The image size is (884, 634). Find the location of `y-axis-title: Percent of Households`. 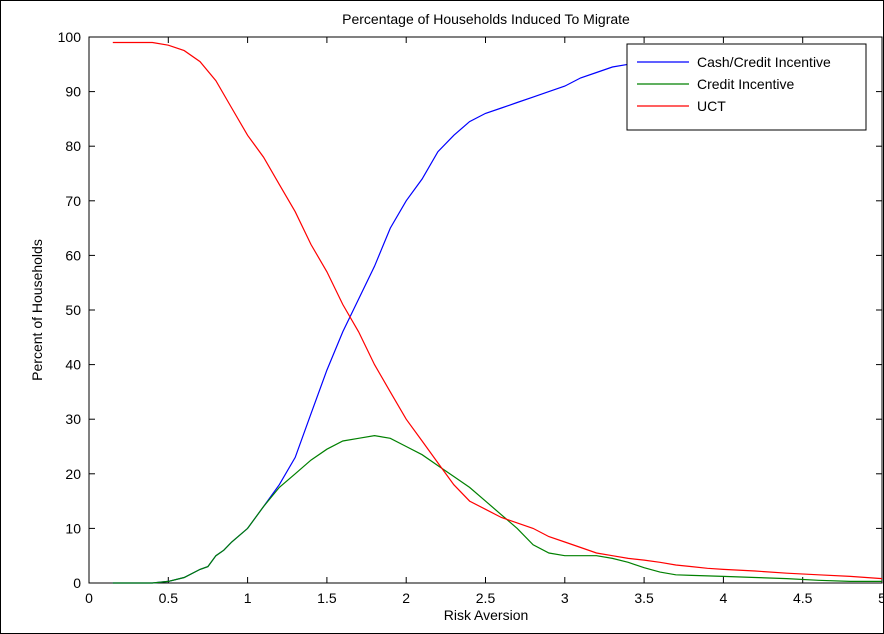

y-axis-title: Percent of Households is located at coordinates (37, 310).